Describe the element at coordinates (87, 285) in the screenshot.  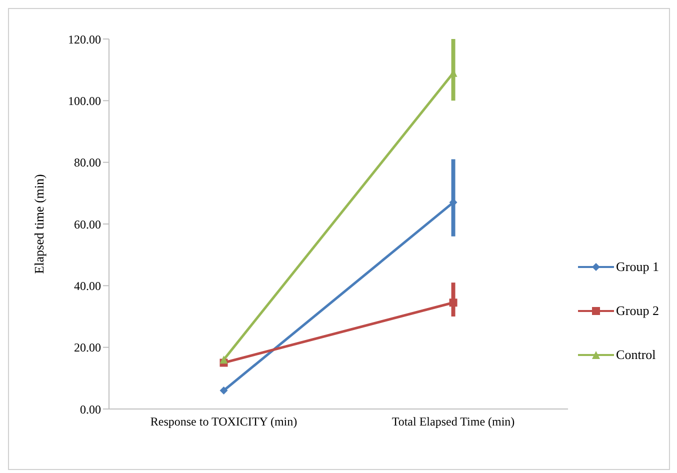
I see `y-tick-label: 40.00` at that location.